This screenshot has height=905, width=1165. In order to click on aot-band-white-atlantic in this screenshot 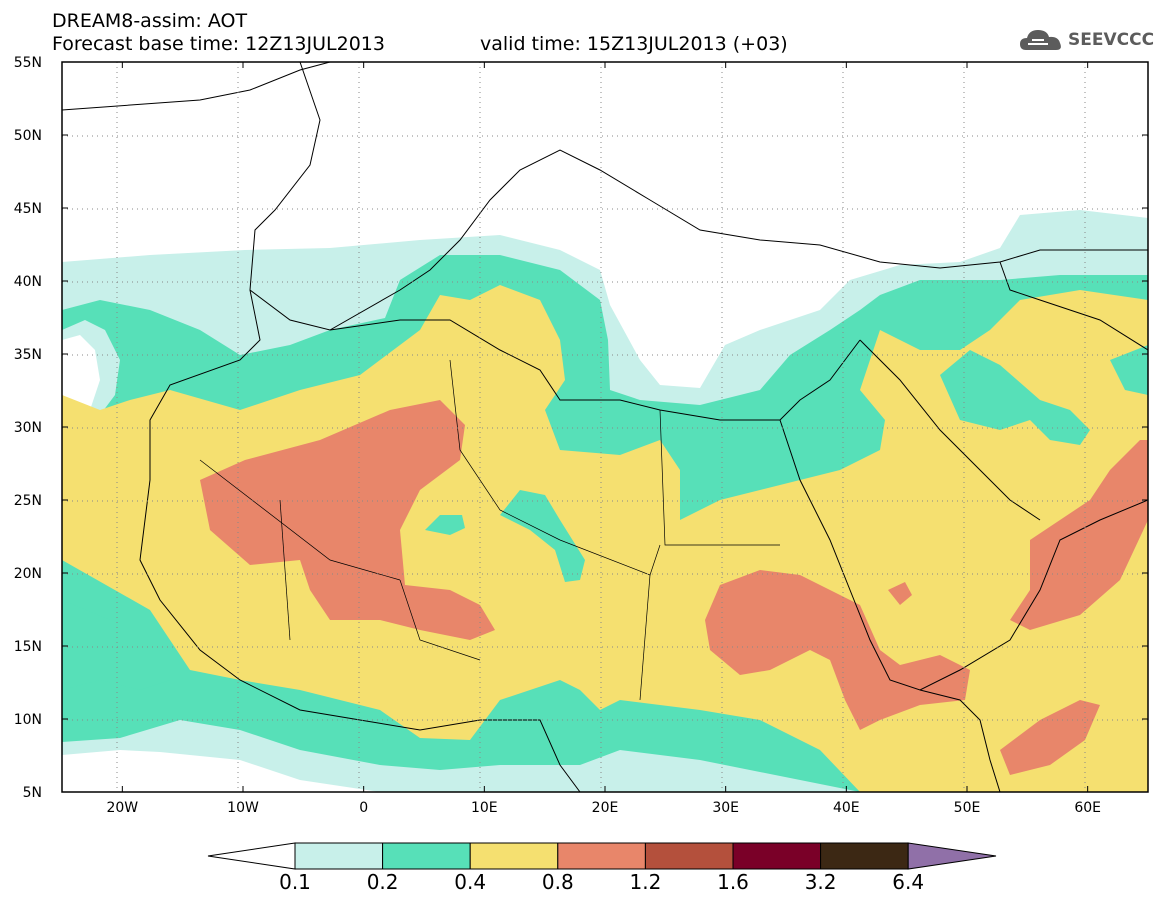, I will do `click(81, 375)`.